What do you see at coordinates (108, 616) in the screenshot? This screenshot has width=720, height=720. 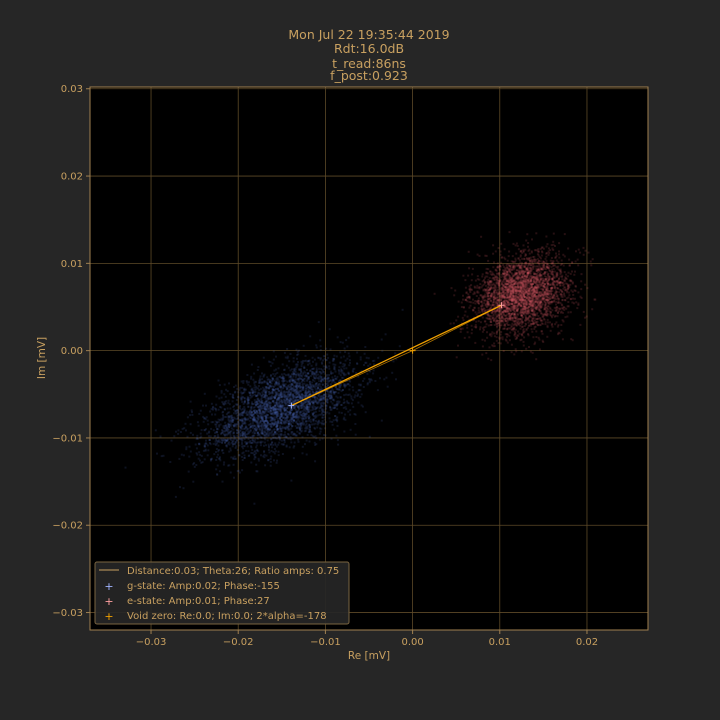 I see `legend-void-zero-marker: +` at bounding box center [108, 616].